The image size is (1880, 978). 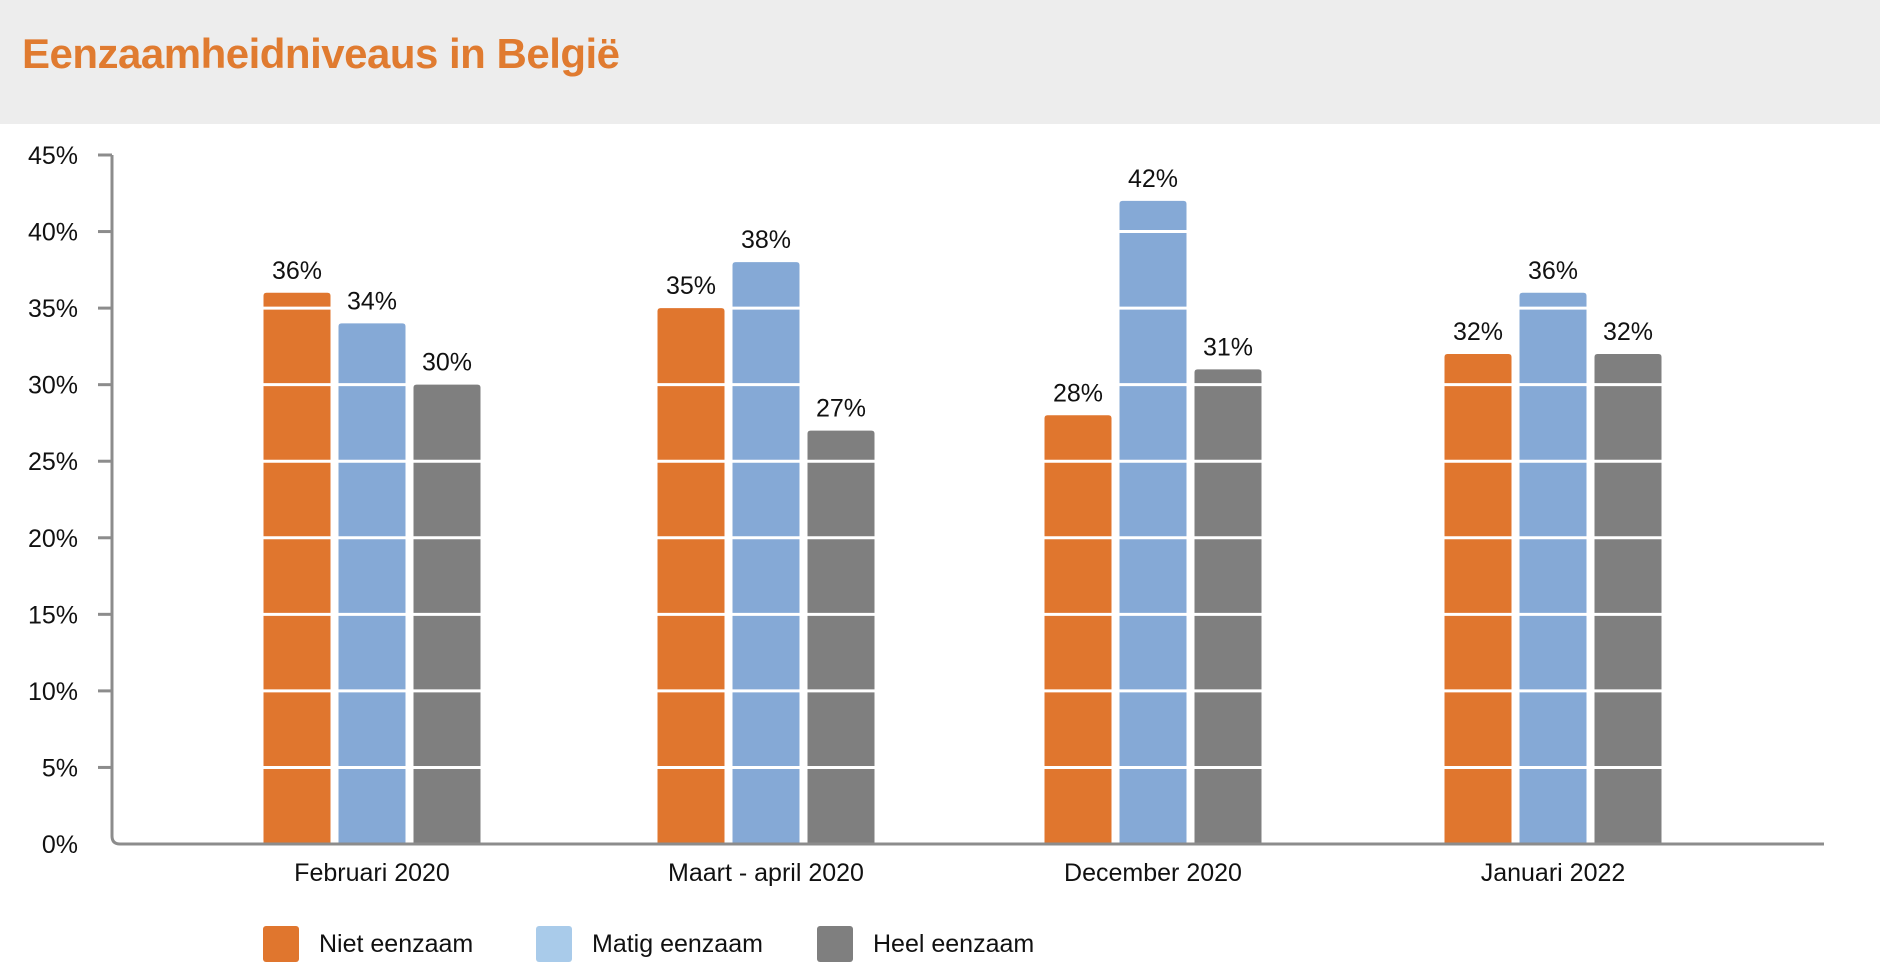 What do you see at coordinates (447, 363) in the screenshot?
I see `data-label: 30%` at bounding box center [447, 363].